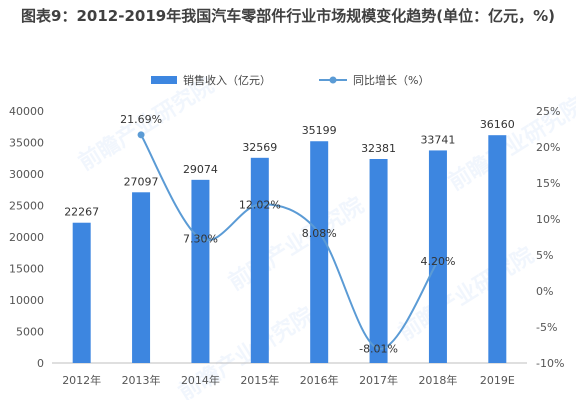 This screenshot has width=576, height=400. I want to click on growth-value-label: 21.69%, so click(141, 119).